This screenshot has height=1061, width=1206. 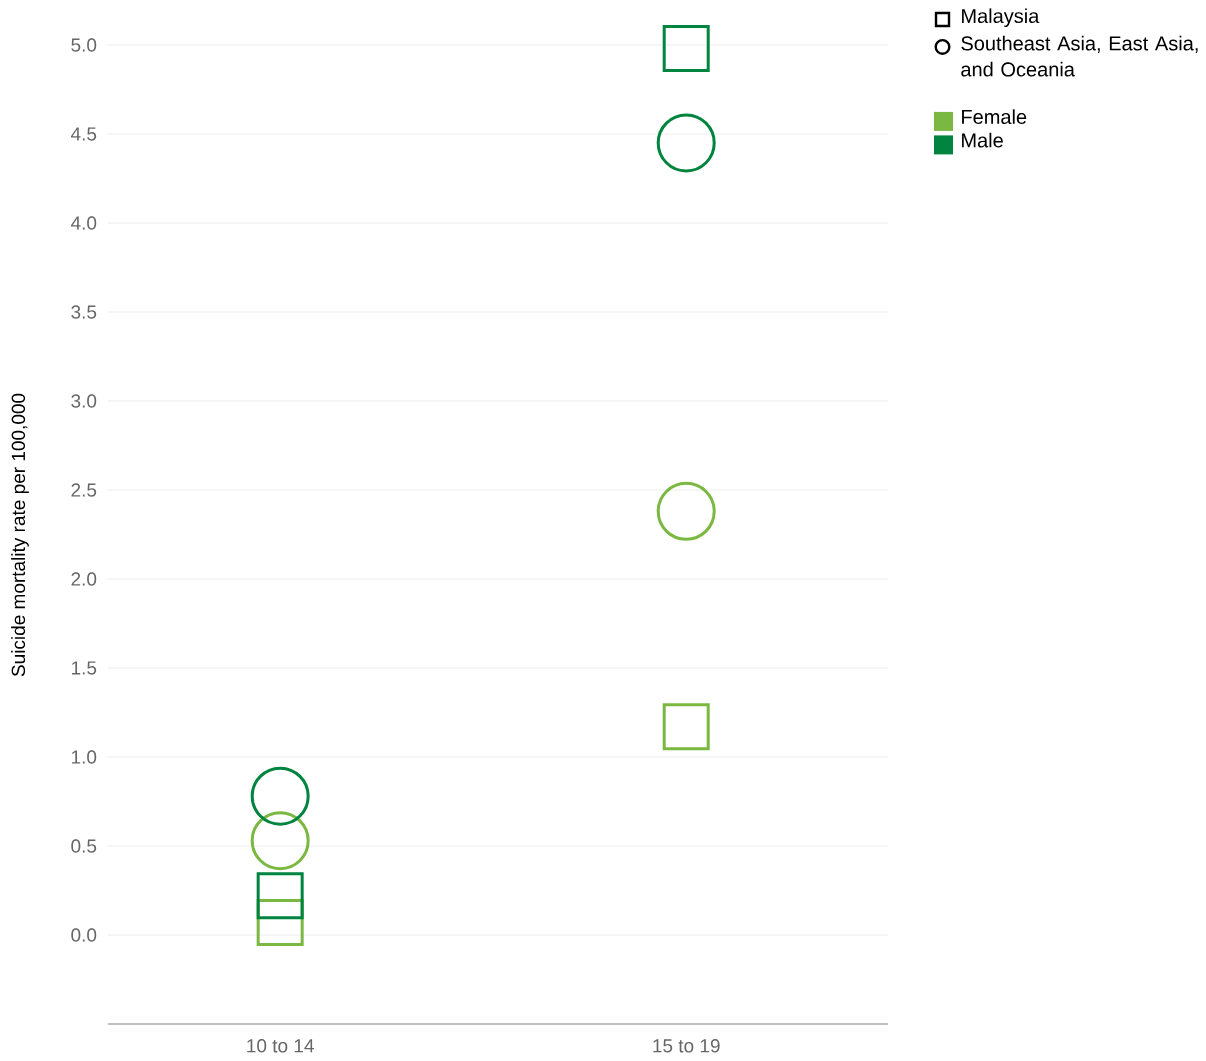 What do you see at coordinates (84, 579) in the screenshot?
I see `y-tick-label: 2.0` at bounding box center [84, 579].